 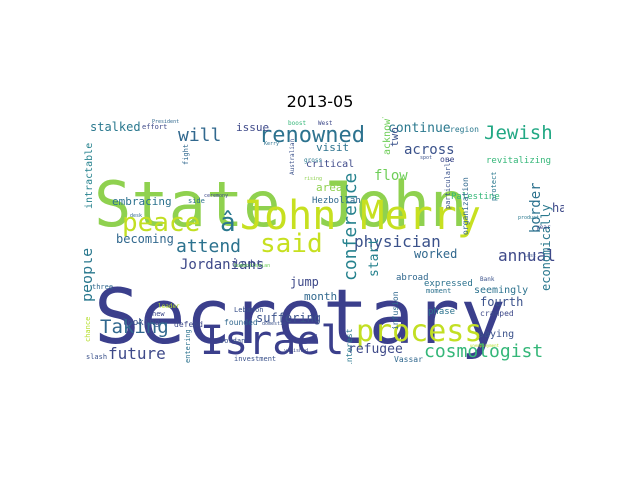 I want to click on cloud-word: saying, so click(x=496, y=334).